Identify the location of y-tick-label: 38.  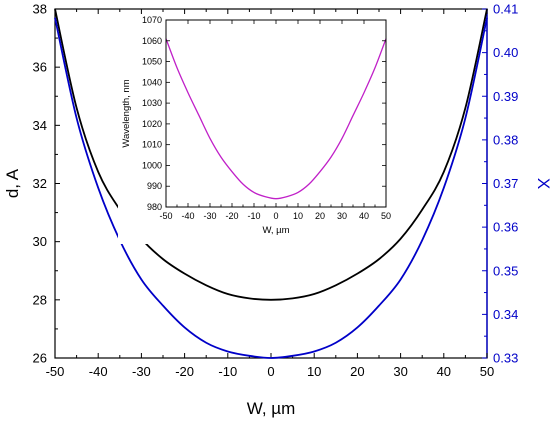
(40, 9).